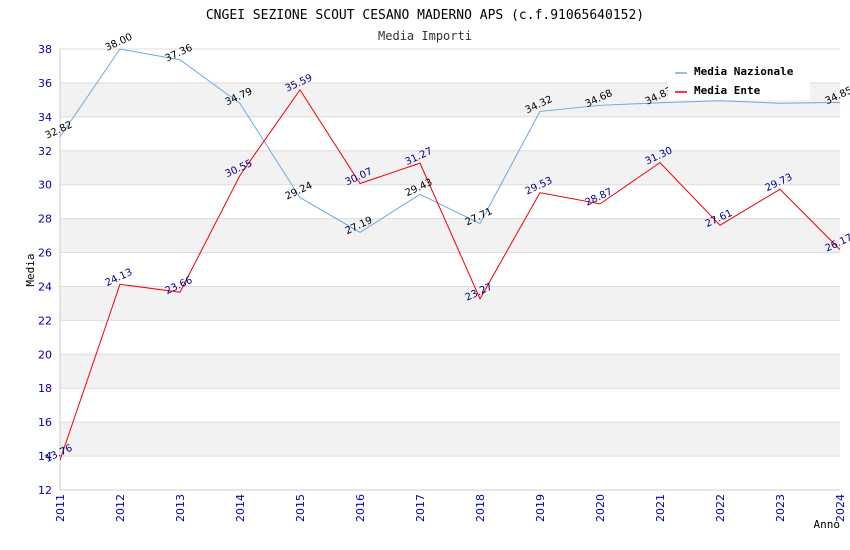 This screenshot has width=850, height=550. Describe the element at coordinates (45, 422) in the screenshot. I see `y-tick-label: 16` at that location.